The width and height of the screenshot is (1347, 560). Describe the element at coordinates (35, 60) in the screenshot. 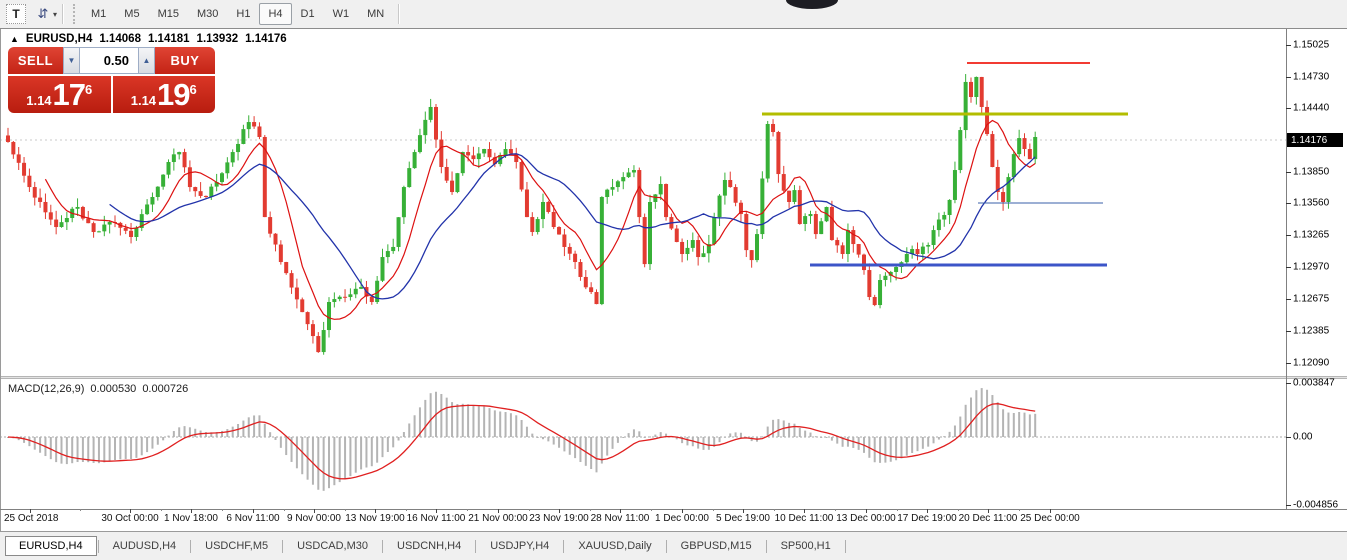

I see `sell-button: SELL` at that location.